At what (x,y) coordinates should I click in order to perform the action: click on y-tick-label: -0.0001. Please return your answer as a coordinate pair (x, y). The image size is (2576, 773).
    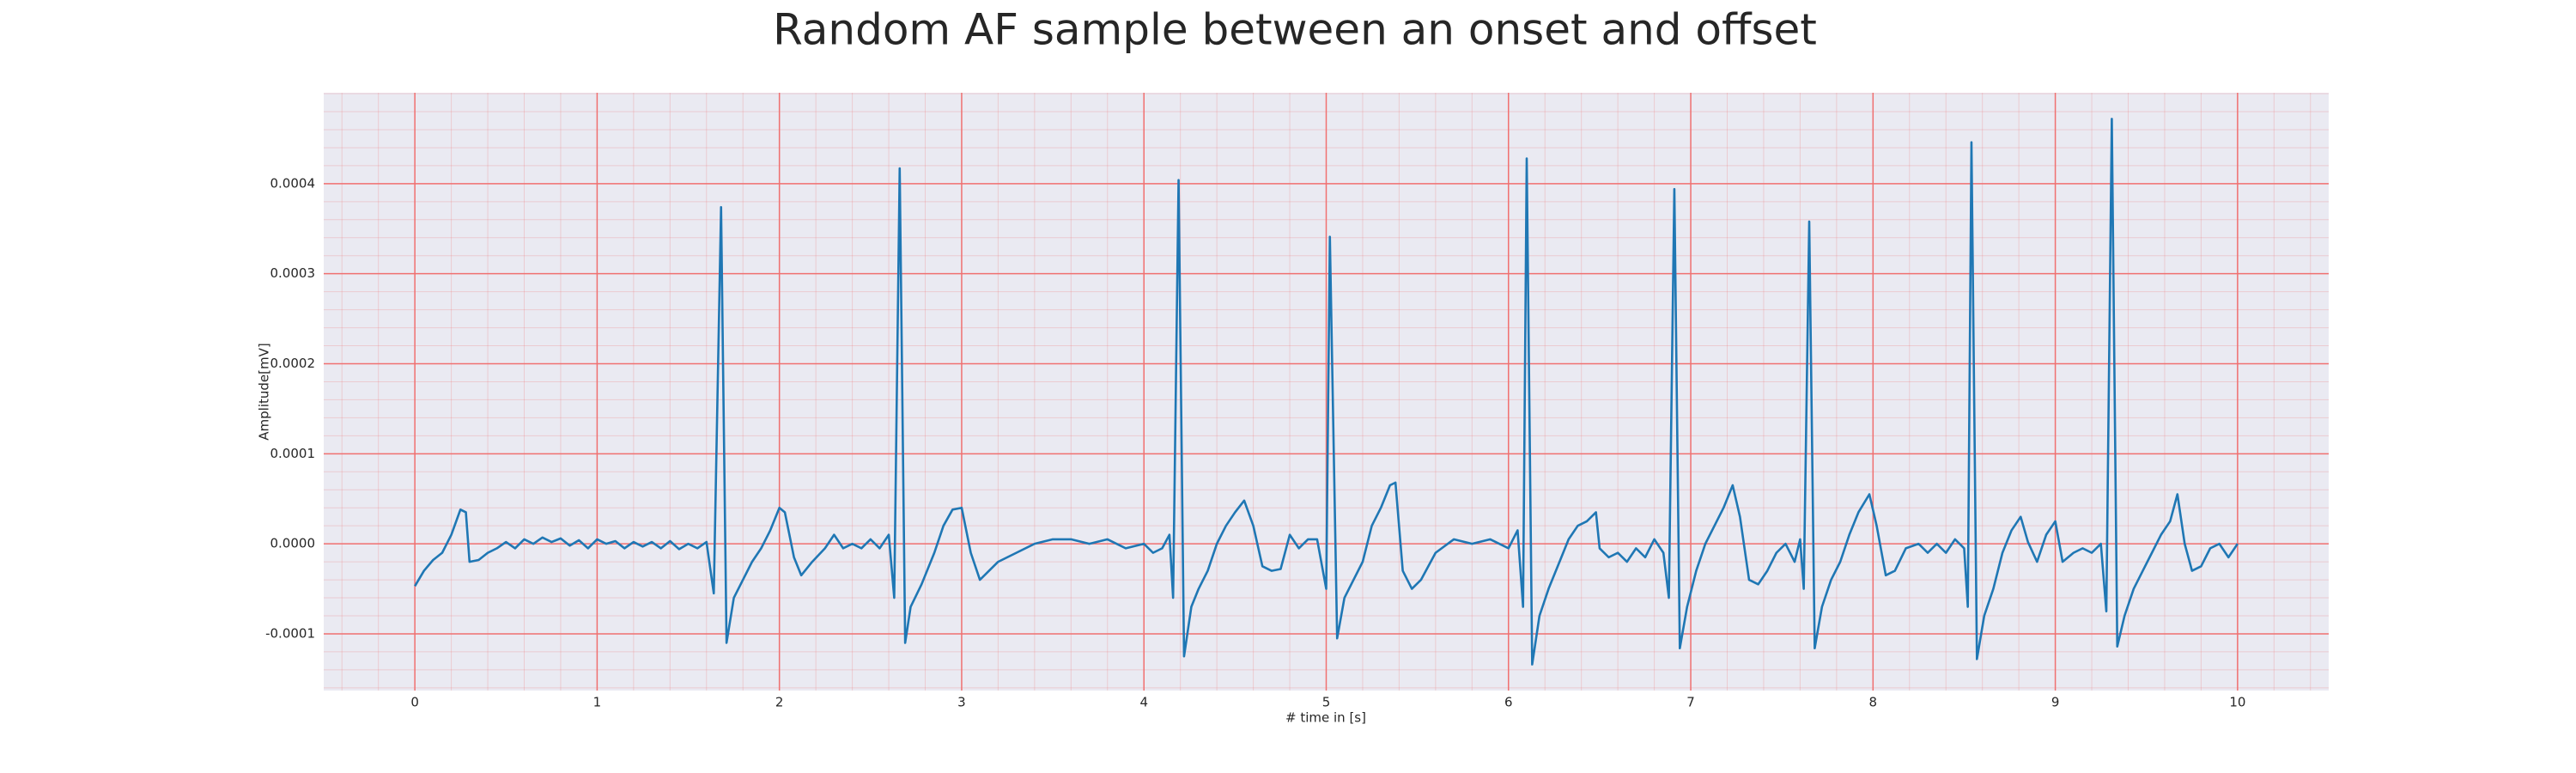
    Looking at the image, I should click on (290, 633).